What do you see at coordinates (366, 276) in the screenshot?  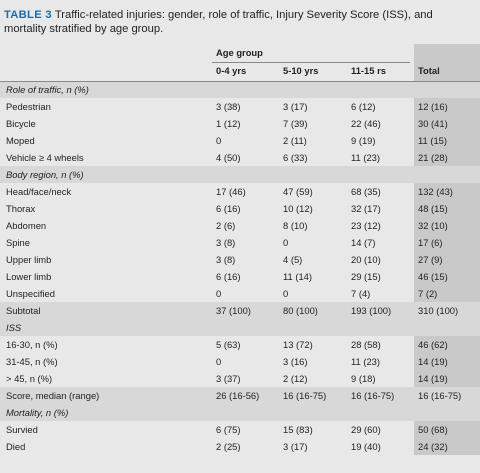 I see `cell: 29 (15)` at bounding box center [366, 276].